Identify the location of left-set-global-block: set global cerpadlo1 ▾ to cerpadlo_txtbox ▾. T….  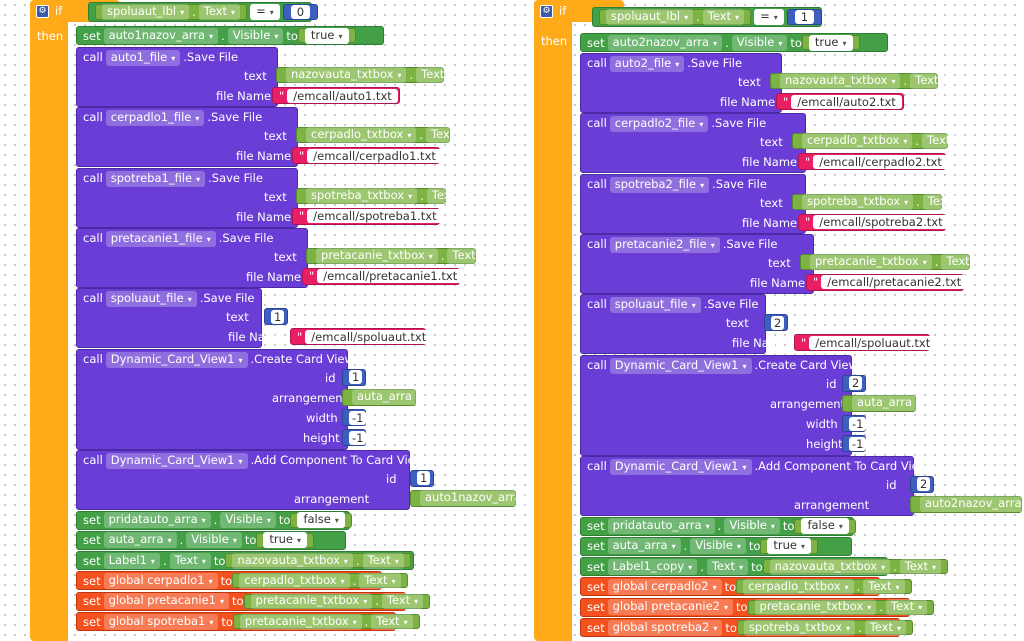
(242, 581).